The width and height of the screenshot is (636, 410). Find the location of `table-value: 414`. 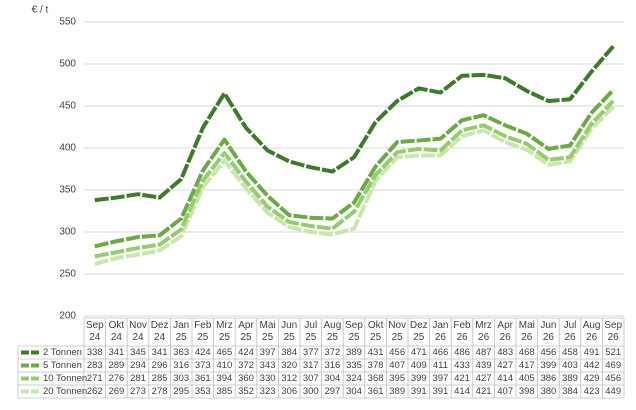

table-value: 414 is located at coordinates (462, 391).